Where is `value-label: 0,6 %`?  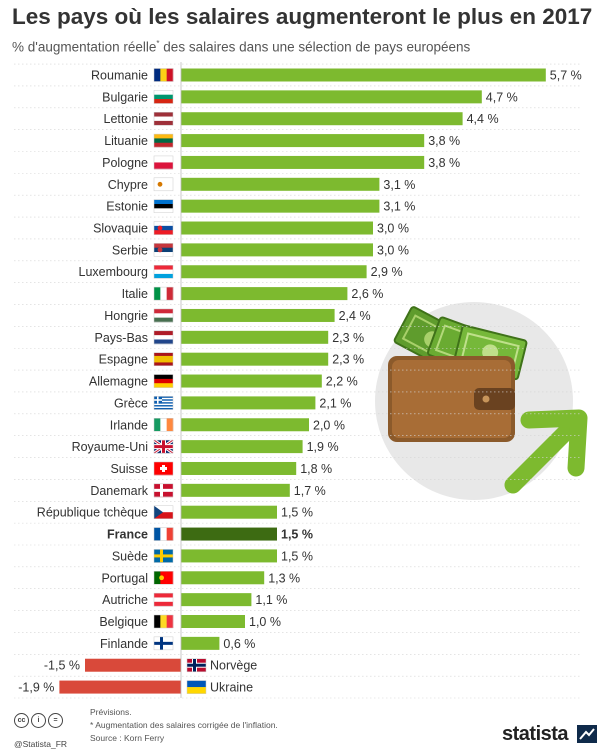 value-label: 0,6 % is located at coordinates (239, 644).